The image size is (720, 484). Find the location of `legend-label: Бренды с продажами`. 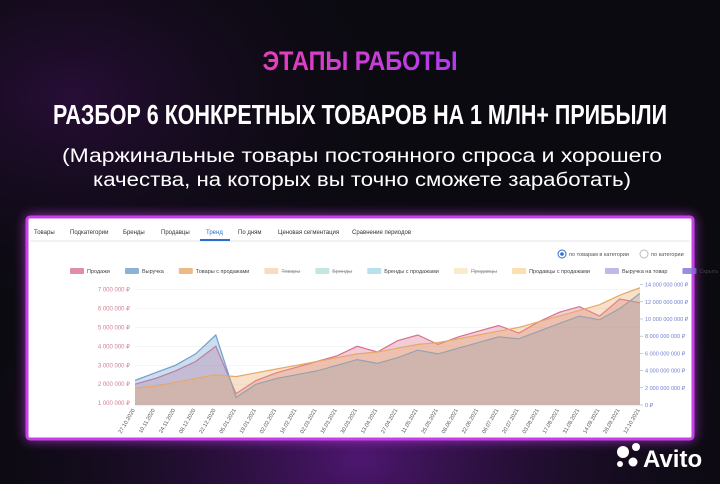

legend-label: Бренды с продажами is located at coordinates (411, 272).